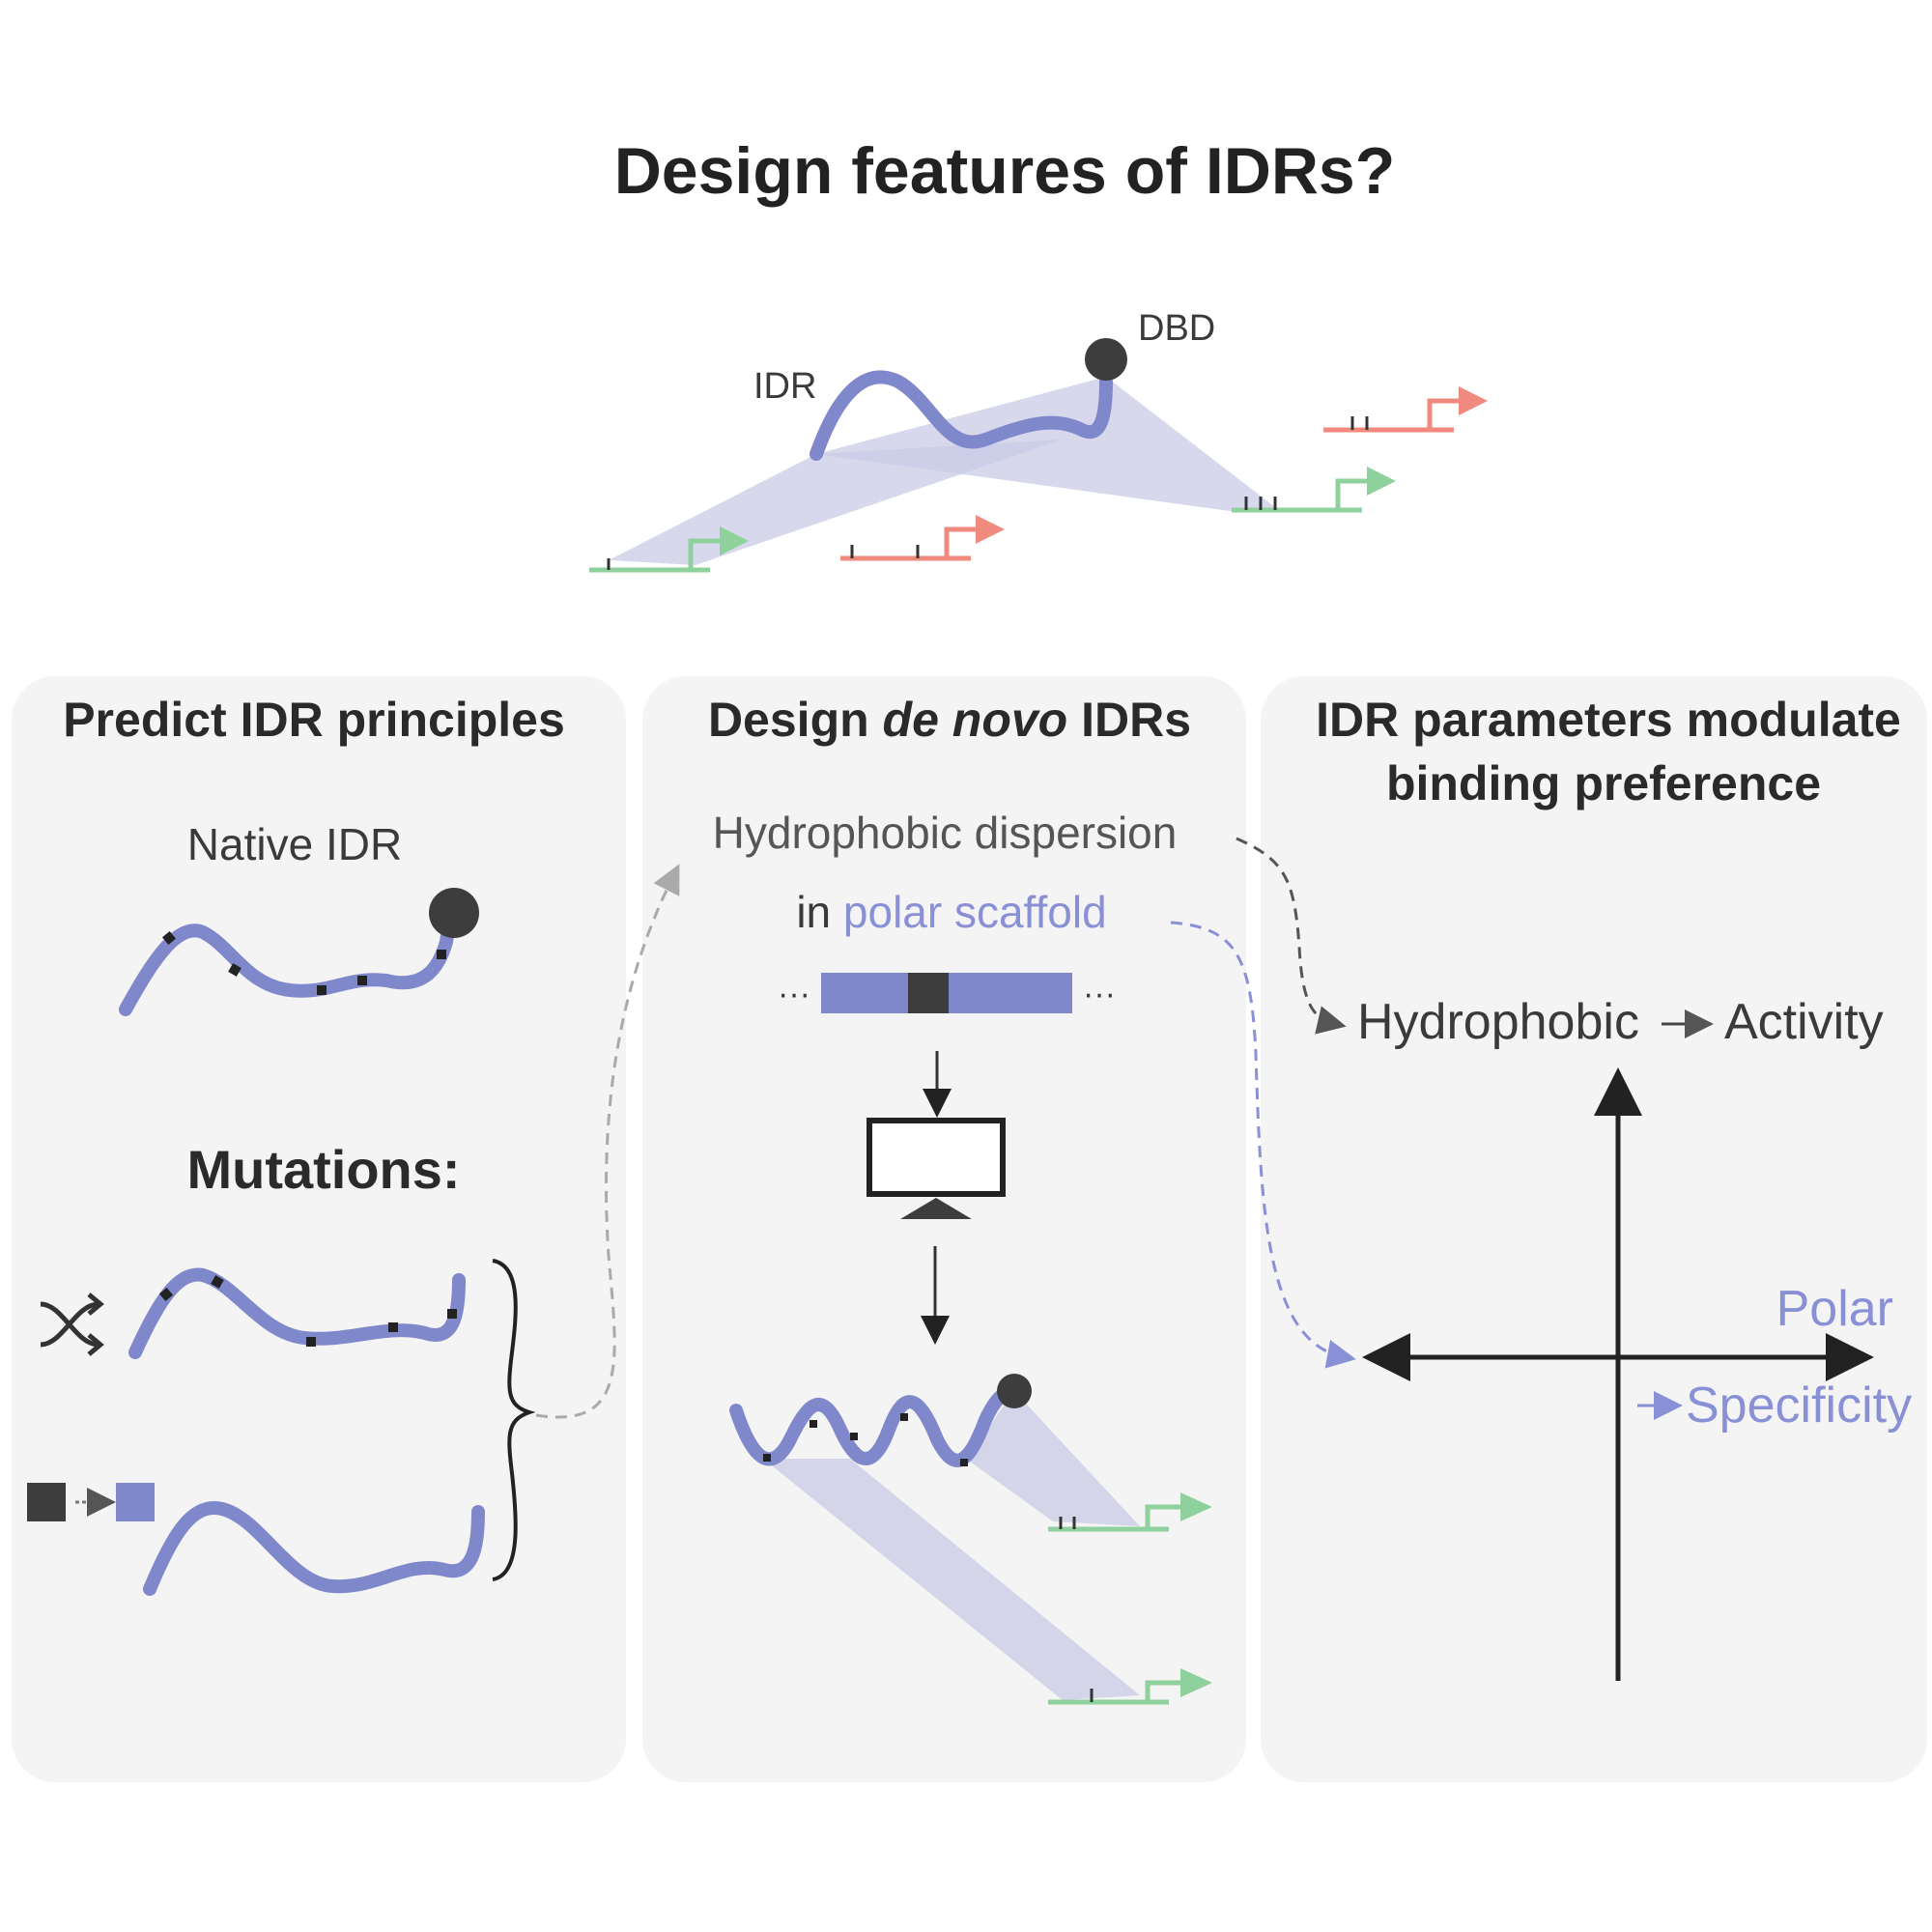 This screenshot has width=1932, height=1932. Describe the element at coordinates (928, 993) in the screenshot. I see `sequence-bar-hydrophobic-block` at that location.